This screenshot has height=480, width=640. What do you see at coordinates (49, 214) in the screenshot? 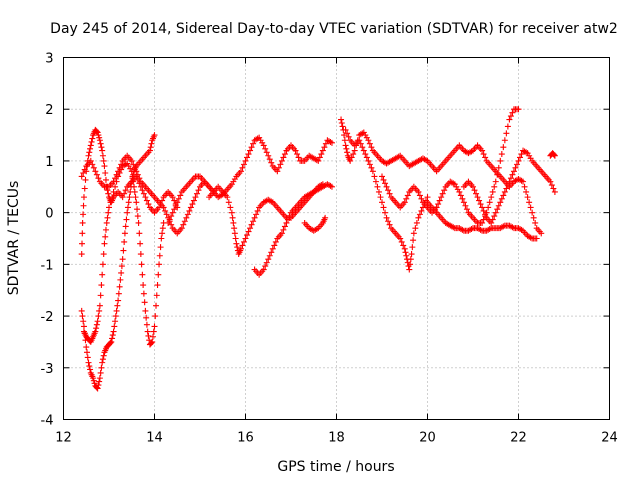
I see `y-tick-label: 0` at bounding box center [49, 214].